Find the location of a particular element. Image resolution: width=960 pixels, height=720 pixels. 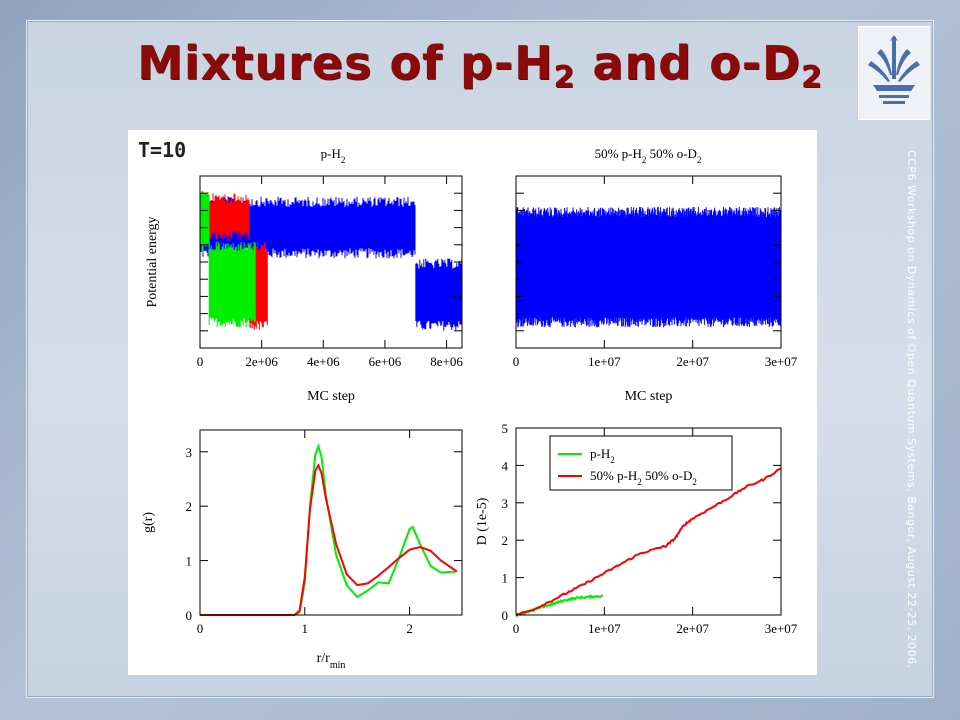

legend-label-red-part: 50% o-D is located at coordinates (667, 475).